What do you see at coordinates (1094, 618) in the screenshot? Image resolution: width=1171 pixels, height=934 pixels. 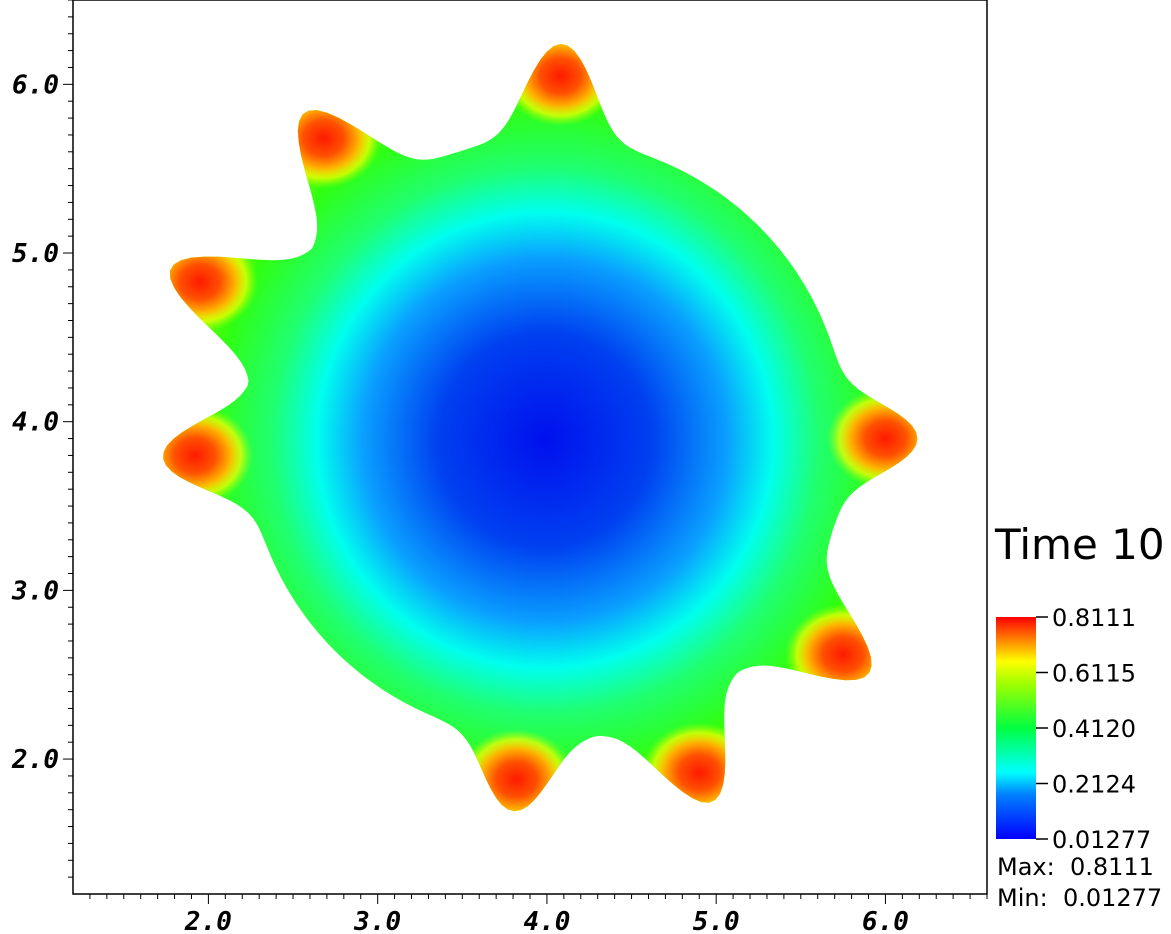 I see `colorbar-tick-label: 0.8111` at bounding box center [1094, 618].